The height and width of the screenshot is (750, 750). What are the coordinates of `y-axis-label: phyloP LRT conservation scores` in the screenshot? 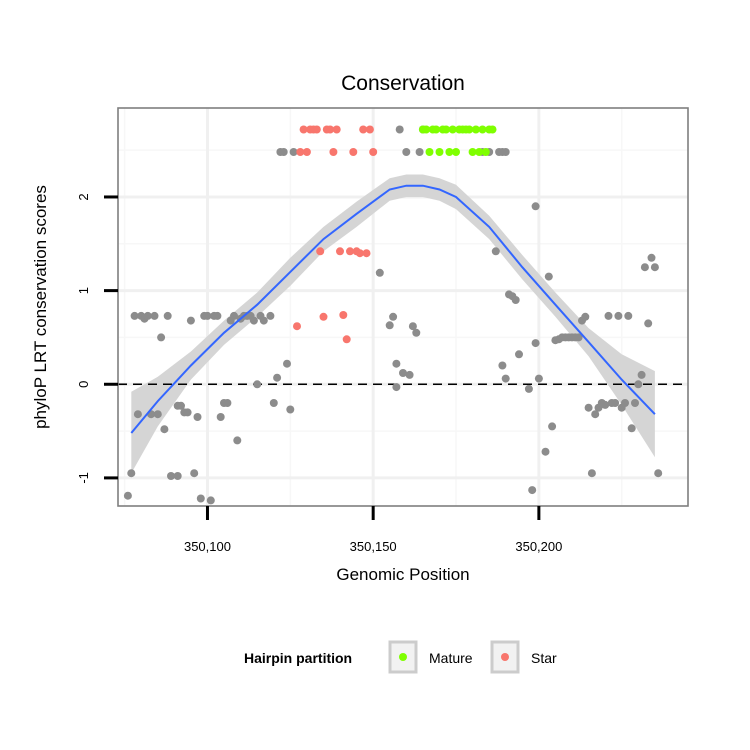 It's located at (40, 307).